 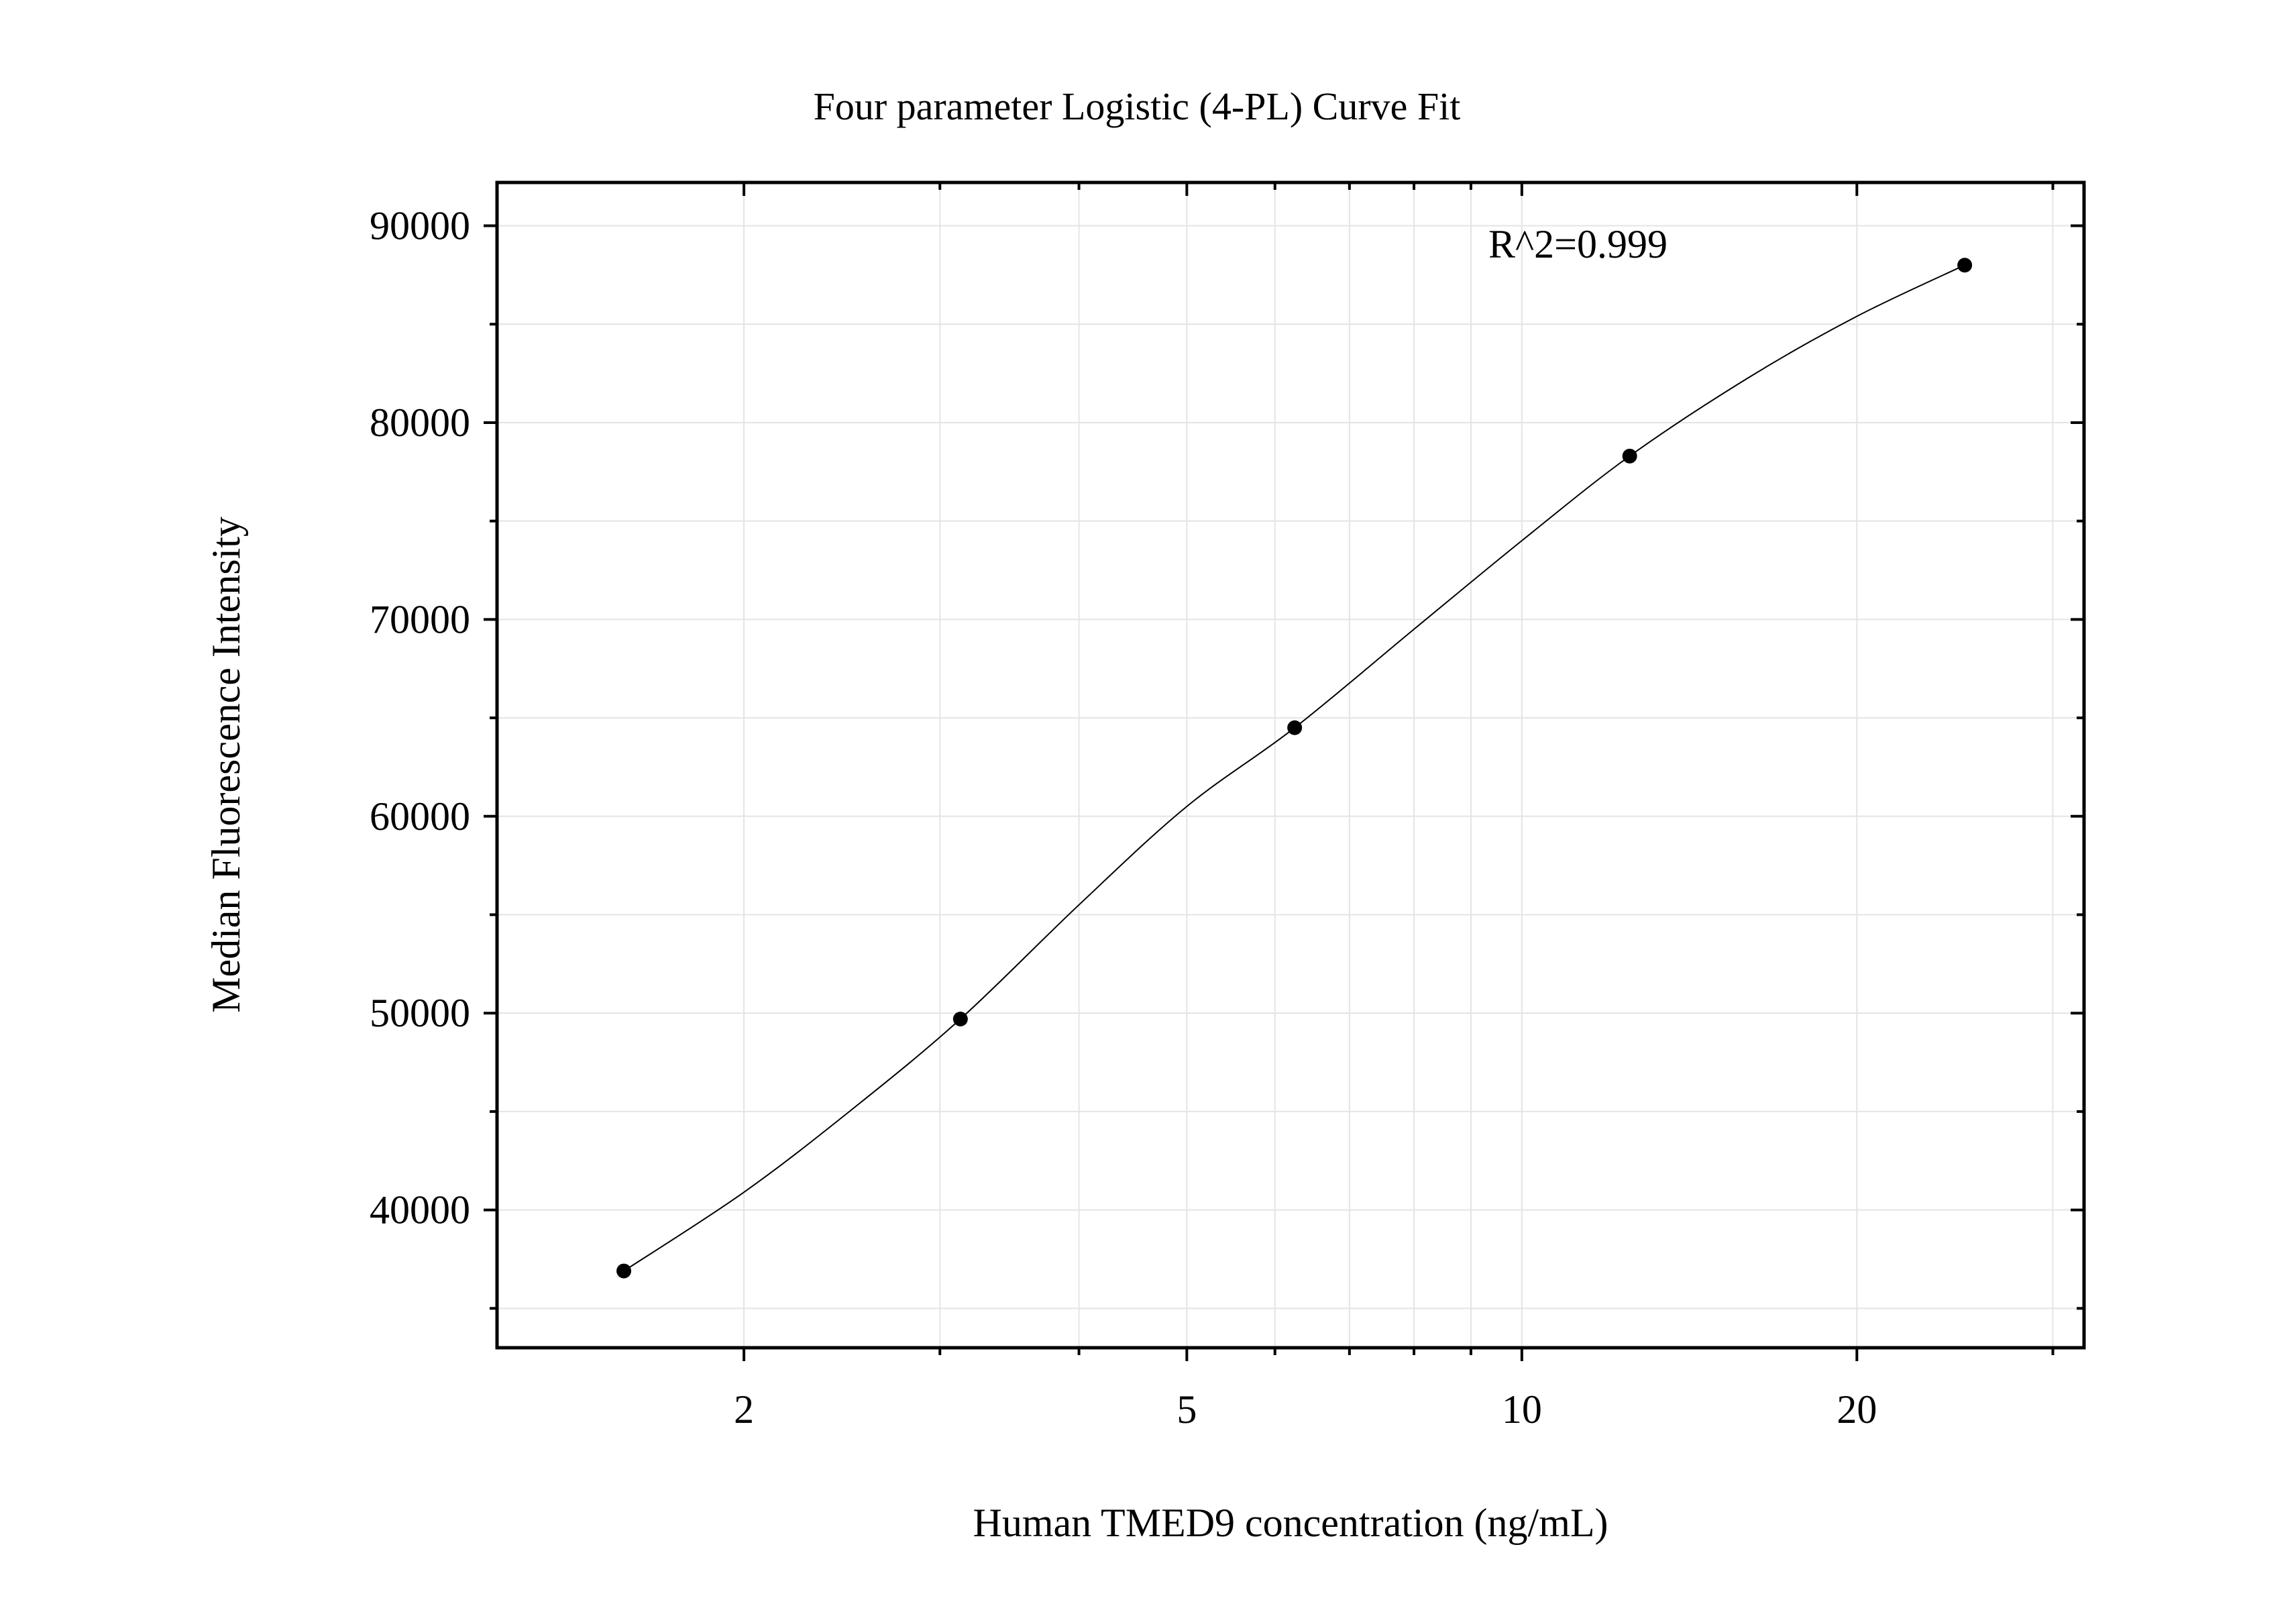 What do you see at coordinates (744, 1409) in the screenshot?
I see `x-tick-label: 2` at bounding box center [744, 1409].